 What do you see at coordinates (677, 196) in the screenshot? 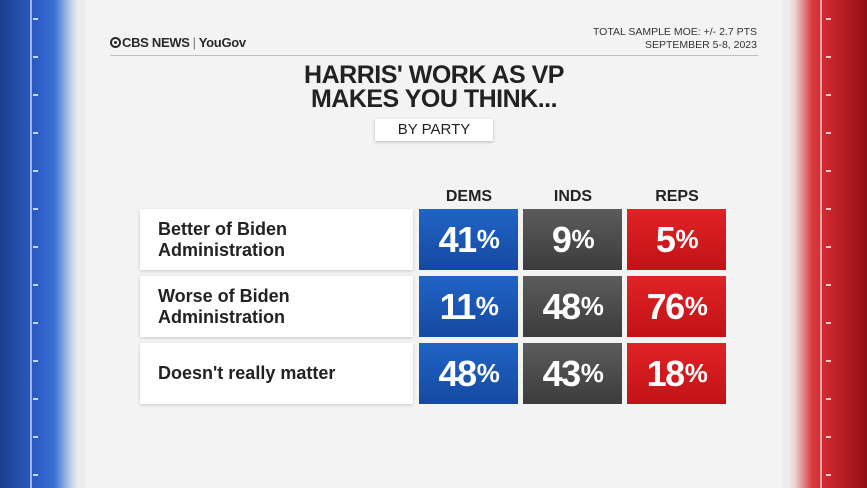
I see `column-header-reps: REPS` at bounding box center [677, 196].